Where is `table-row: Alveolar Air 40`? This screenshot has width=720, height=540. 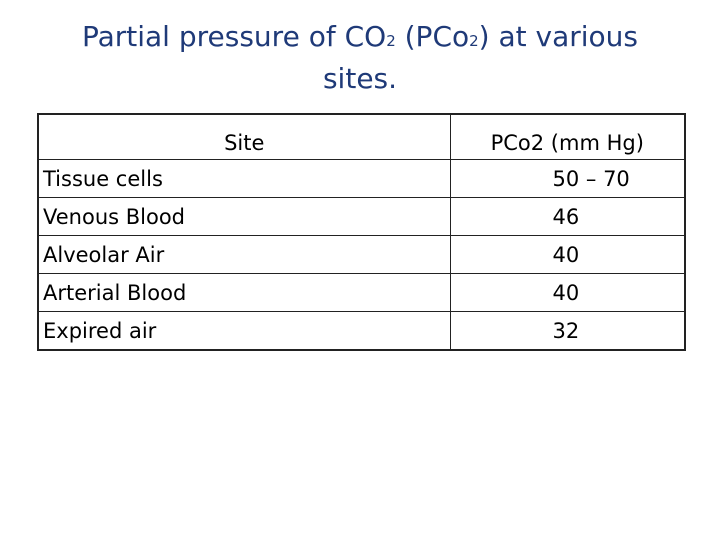 table-row: Alveolar Air 40 is located at coordinates (361, 254).